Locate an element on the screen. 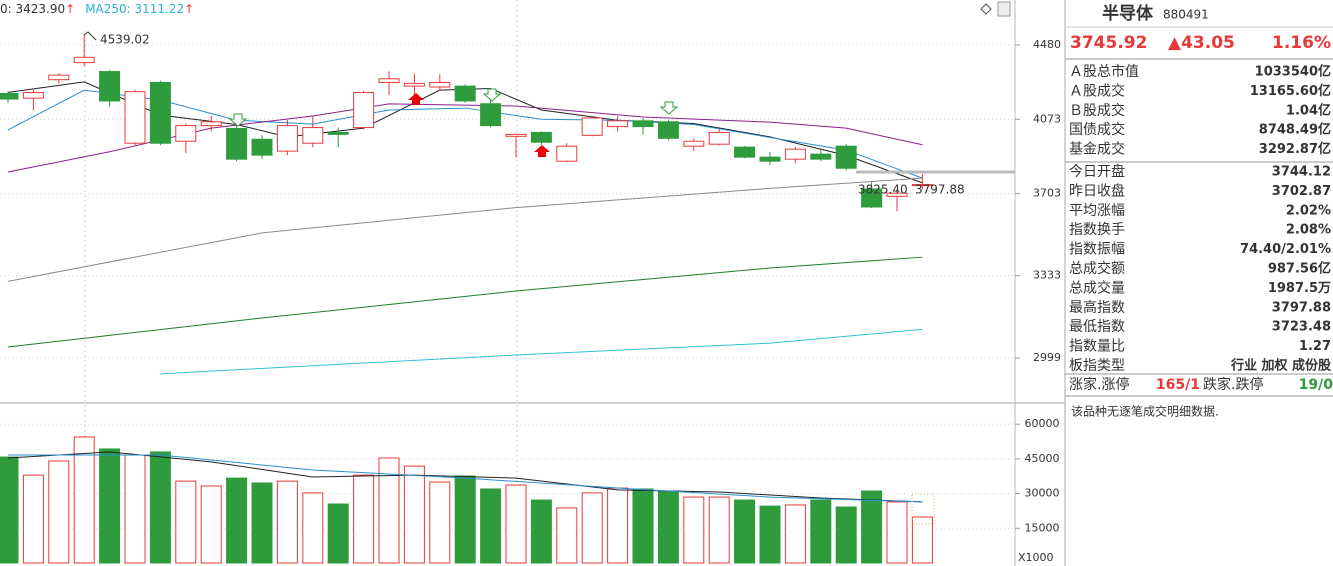  y-tick-label: 30000 is located at coordinates (1042, 493).